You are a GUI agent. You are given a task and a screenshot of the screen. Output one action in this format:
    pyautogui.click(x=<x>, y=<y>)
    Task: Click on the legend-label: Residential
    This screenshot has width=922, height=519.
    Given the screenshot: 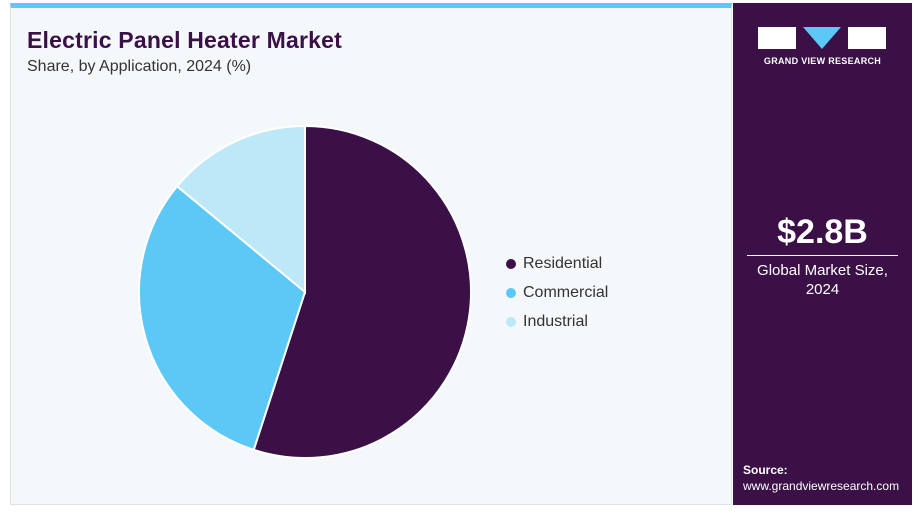 What is the action you would take?
    pyautogui.click(x=562, y=263)
    